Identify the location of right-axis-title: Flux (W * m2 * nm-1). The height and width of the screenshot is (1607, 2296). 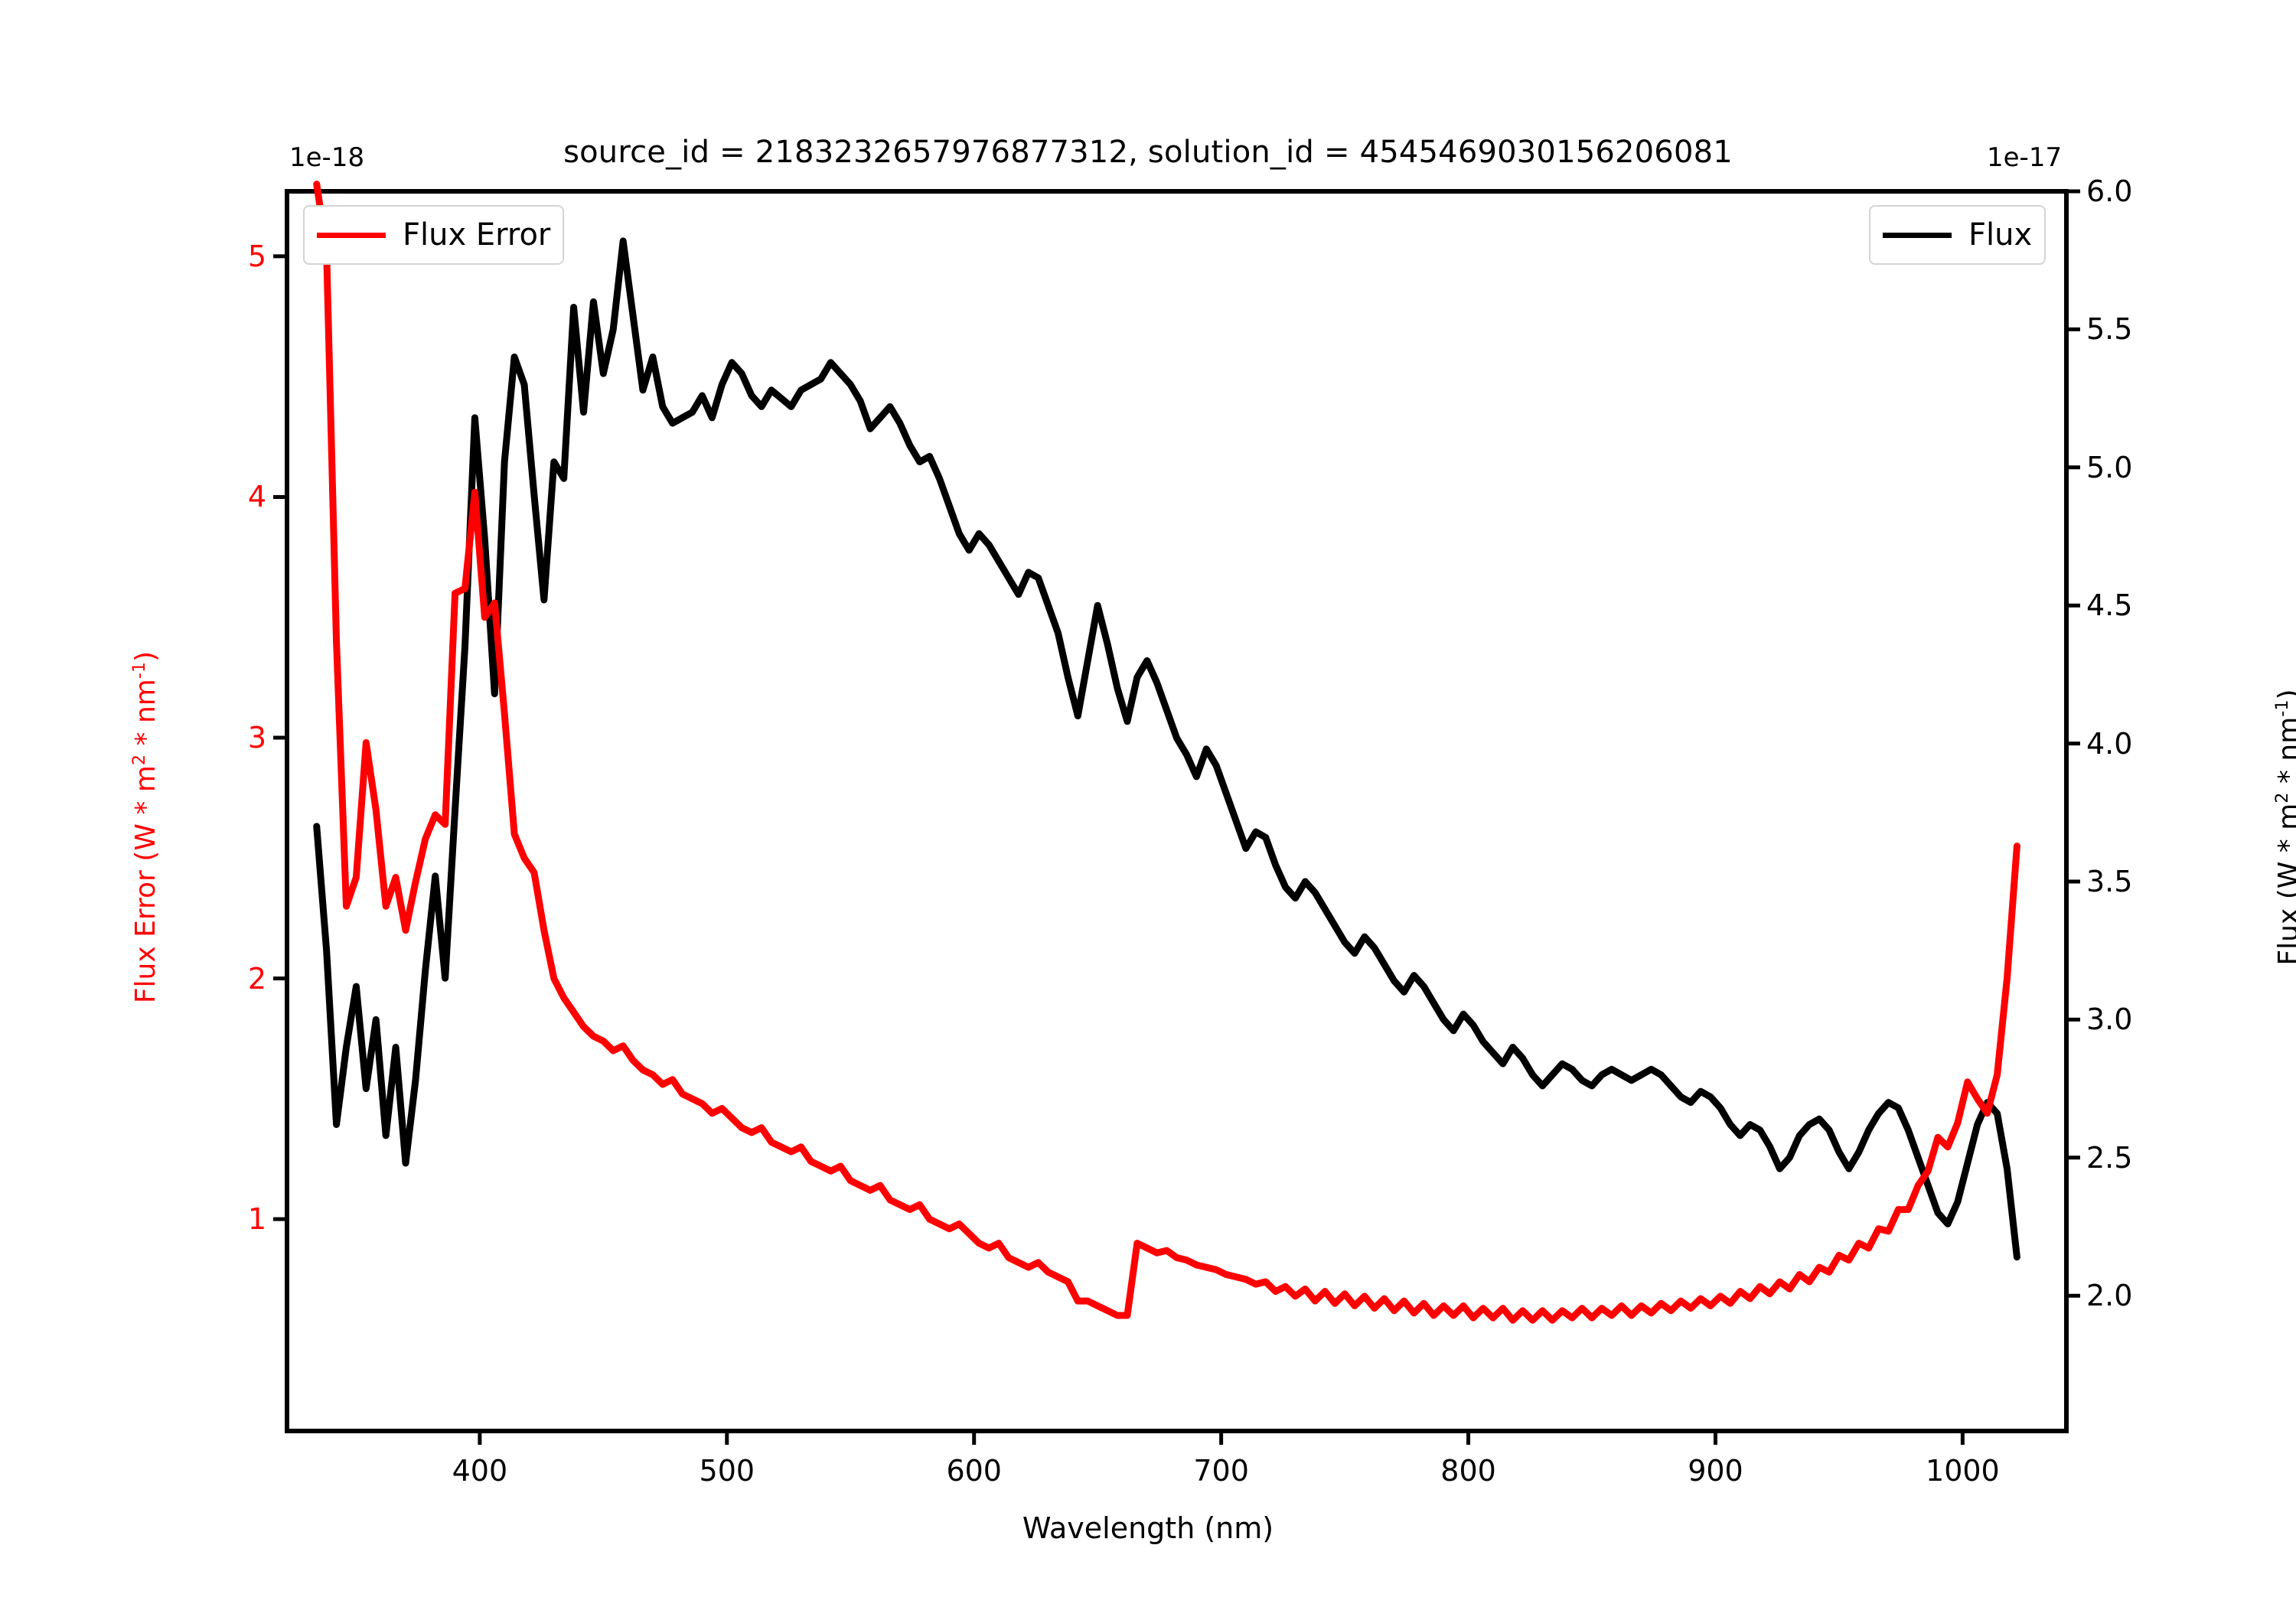
(2284, 828).